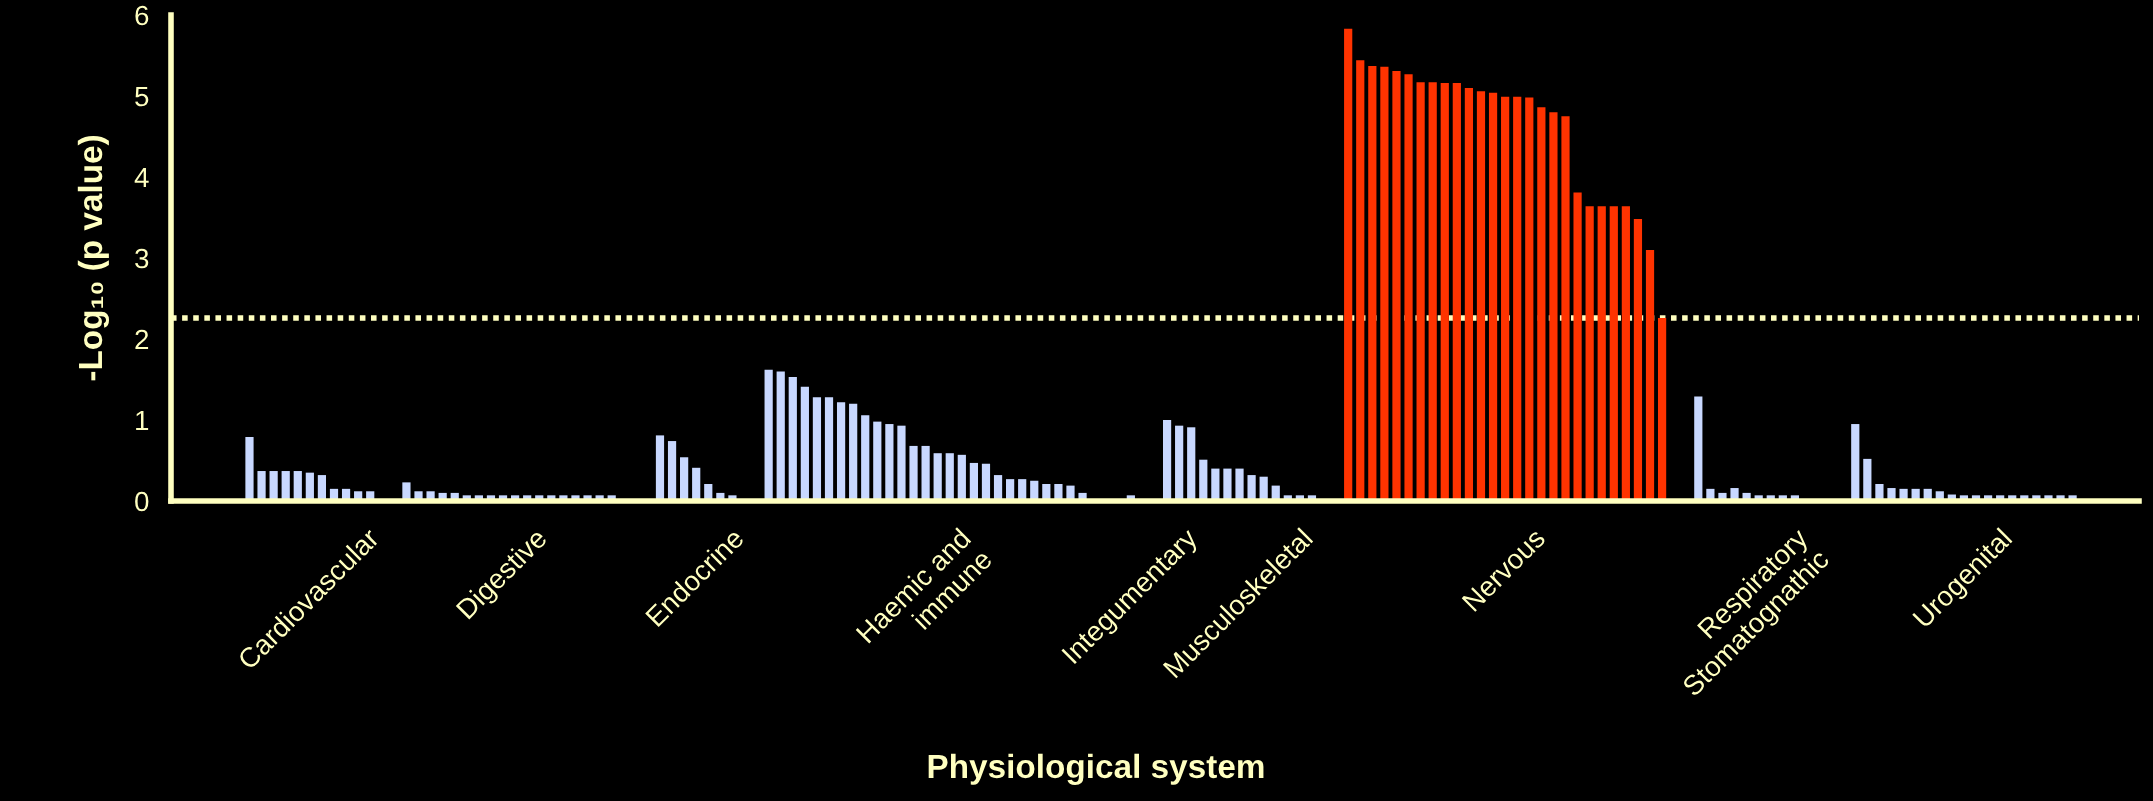  What do you see at coordinates (142, 339) in the screenshot?
I see `y-tick-label: 2` at bounding box center [142, 339].